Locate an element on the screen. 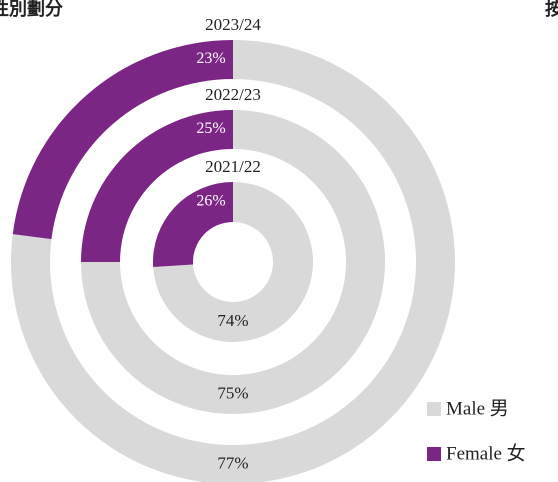 Image resolution: width=558 pixels, height=482 pixels. legend-label: Female 女 is located at coordinates (486, 453).